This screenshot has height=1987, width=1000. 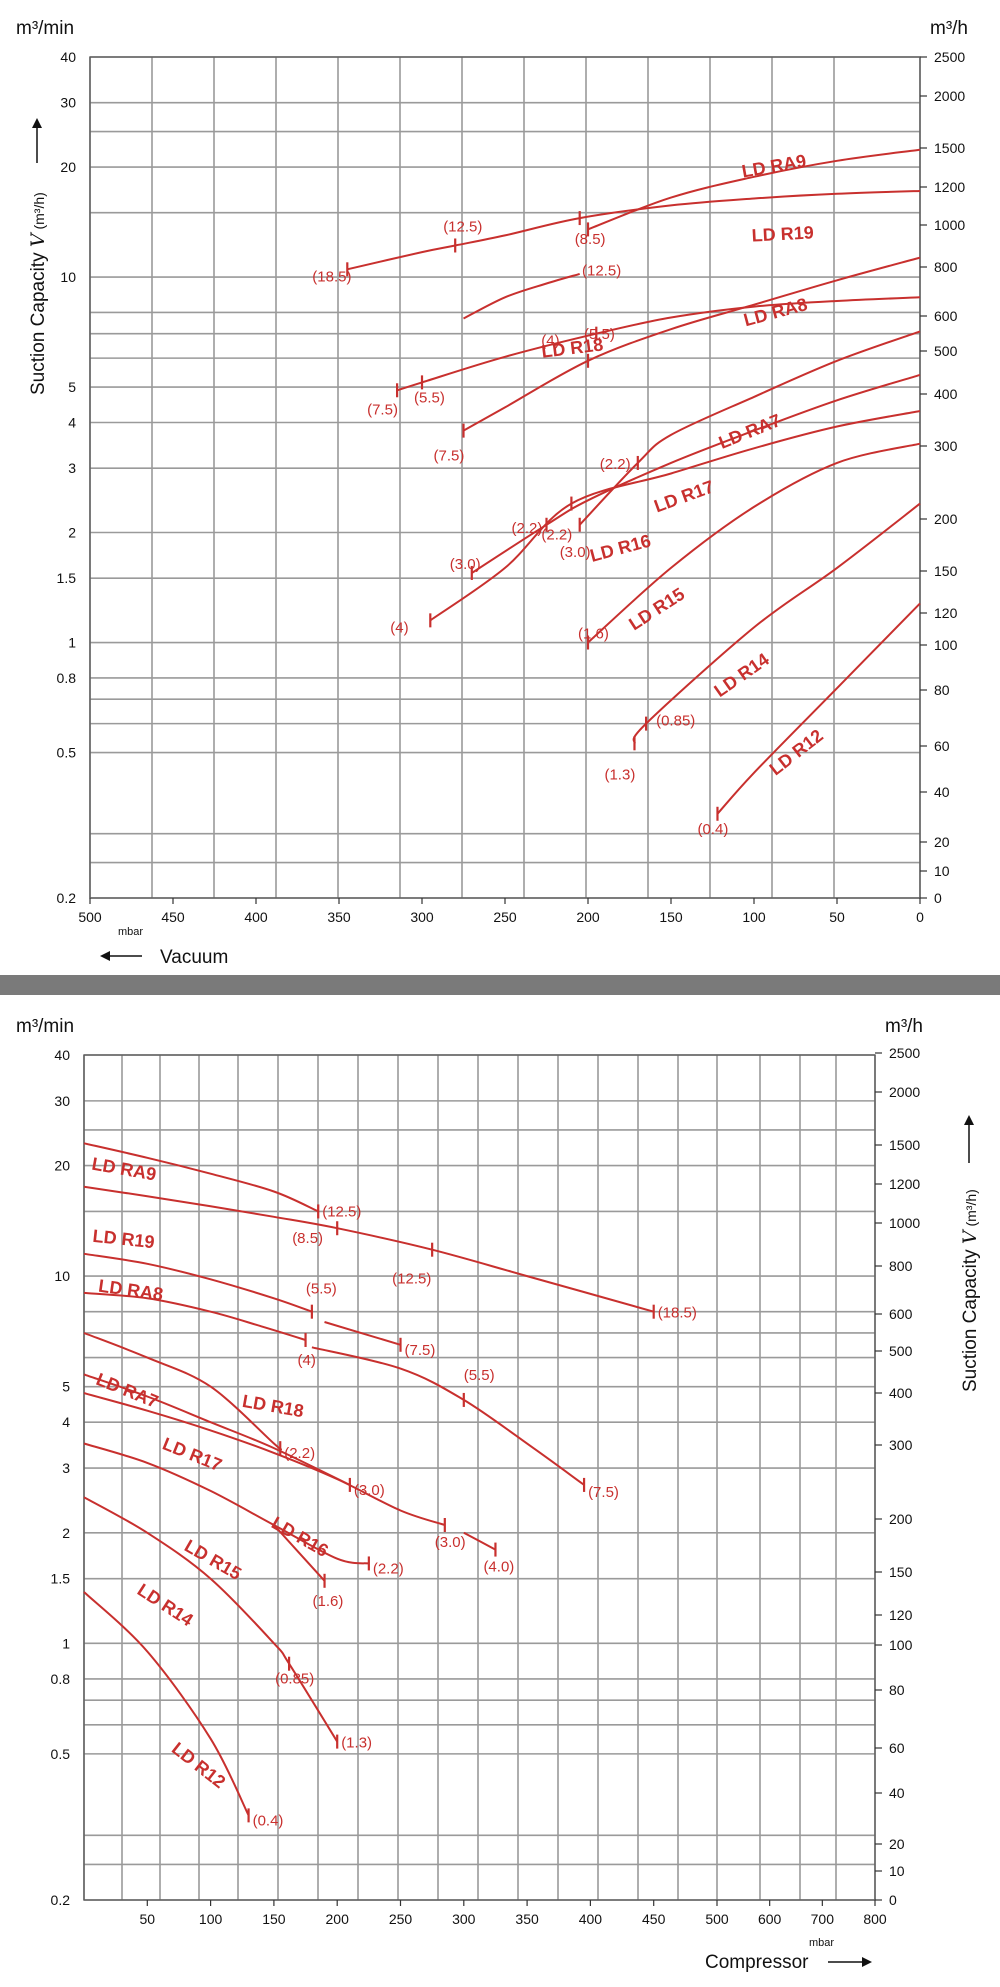 What do you see at coordinates (105, 956) in the screenshot?
I see `vacuum-arrow-head` at bounding box center [105, 956].